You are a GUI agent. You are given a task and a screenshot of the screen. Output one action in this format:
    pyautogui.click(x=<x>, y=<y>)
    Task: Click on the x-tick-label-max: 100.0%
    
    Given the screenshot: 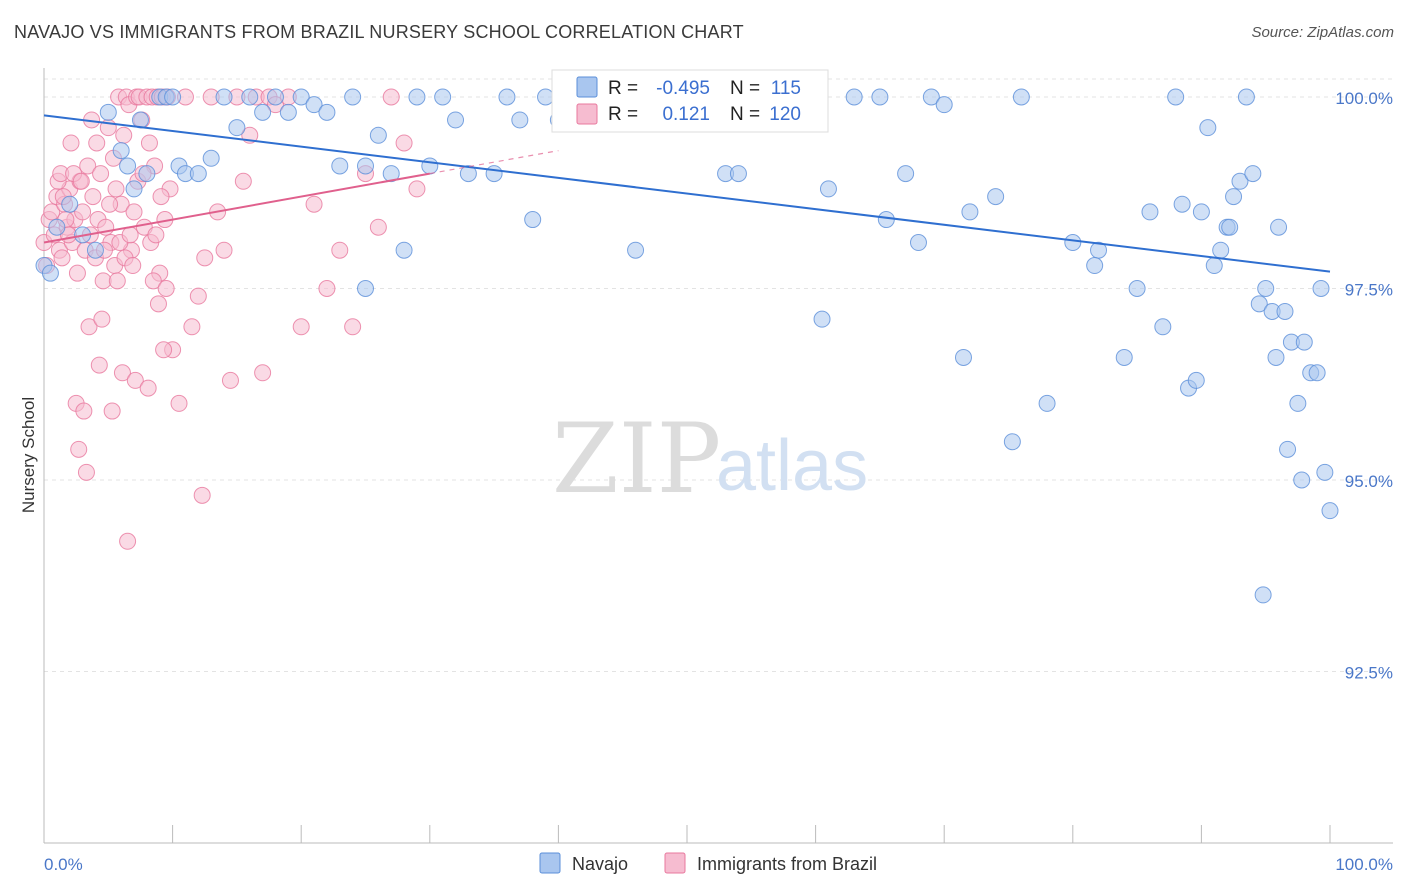 What is the action you would take?
    pyautogui.click(x=1364, y=864)
    